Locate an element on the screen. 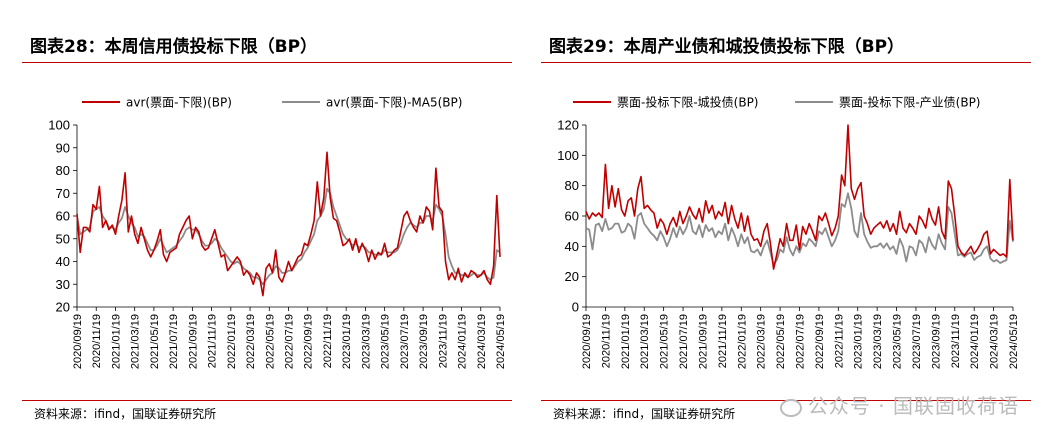  watermark: 公众号 · 国联固收荷语 is located at coordinates (899, 404).